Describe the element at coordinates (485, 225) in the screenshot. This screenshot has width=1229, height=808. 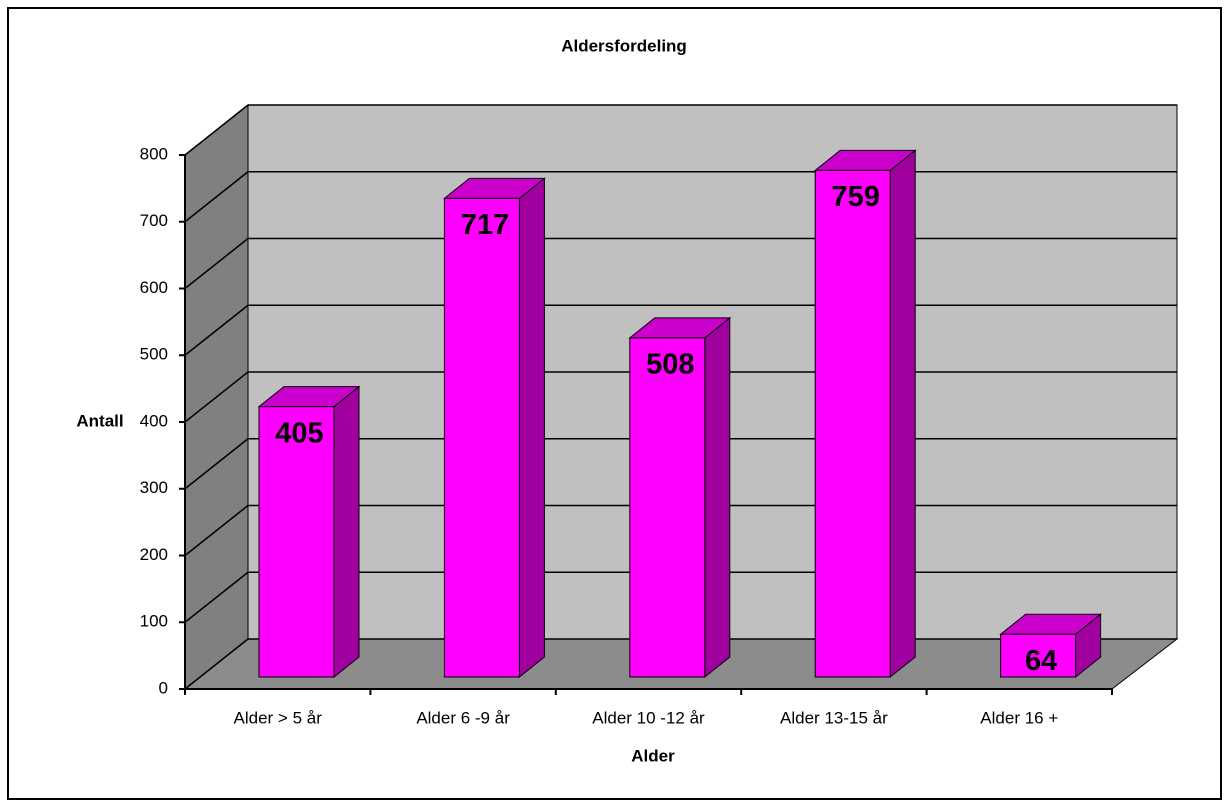
I see `value-label: 717` at that location.